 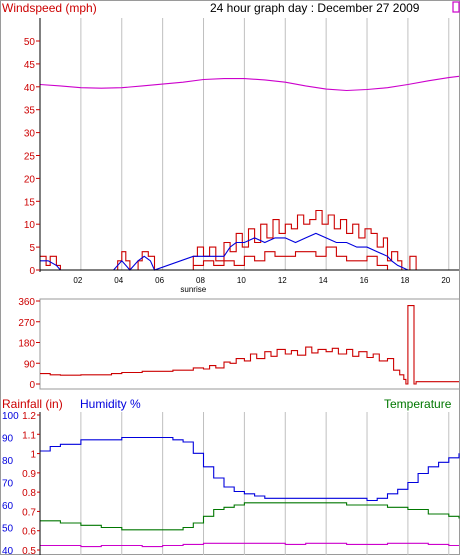 I want to click on x-tick-label-18: 18, so click(x=404, y=280).